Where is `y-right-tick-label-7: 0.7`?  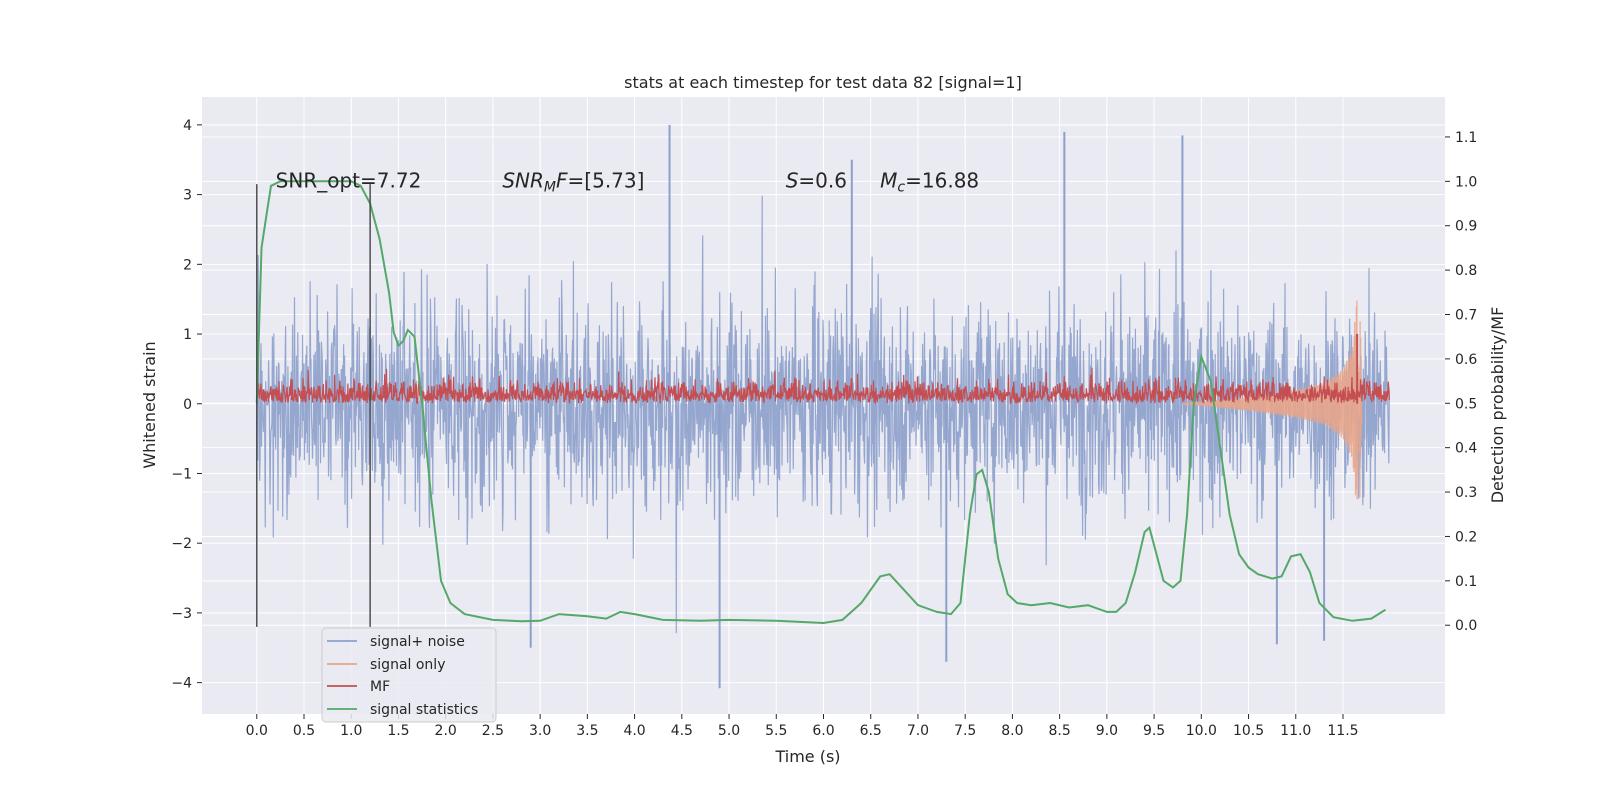 y-right-tick-label-7: 0.7 is located at coordinates (1466, 316).